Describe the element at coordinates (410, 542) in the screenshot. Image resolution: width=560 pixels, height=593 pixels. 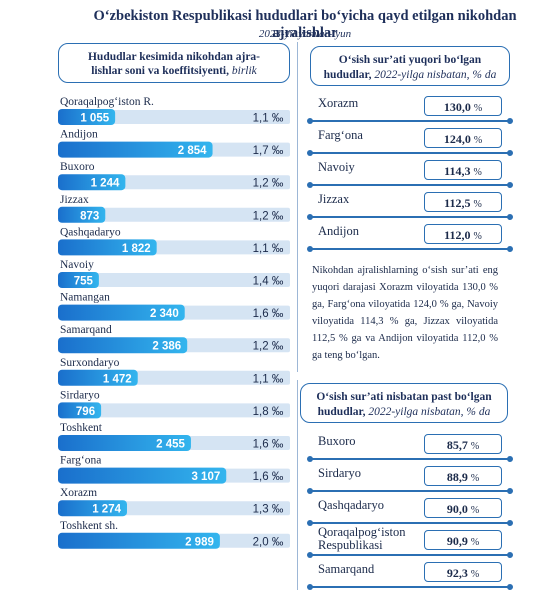
I see `low-growth-row: Qoraqalpog‘iston Respublikasi 90,9 %` at that location.